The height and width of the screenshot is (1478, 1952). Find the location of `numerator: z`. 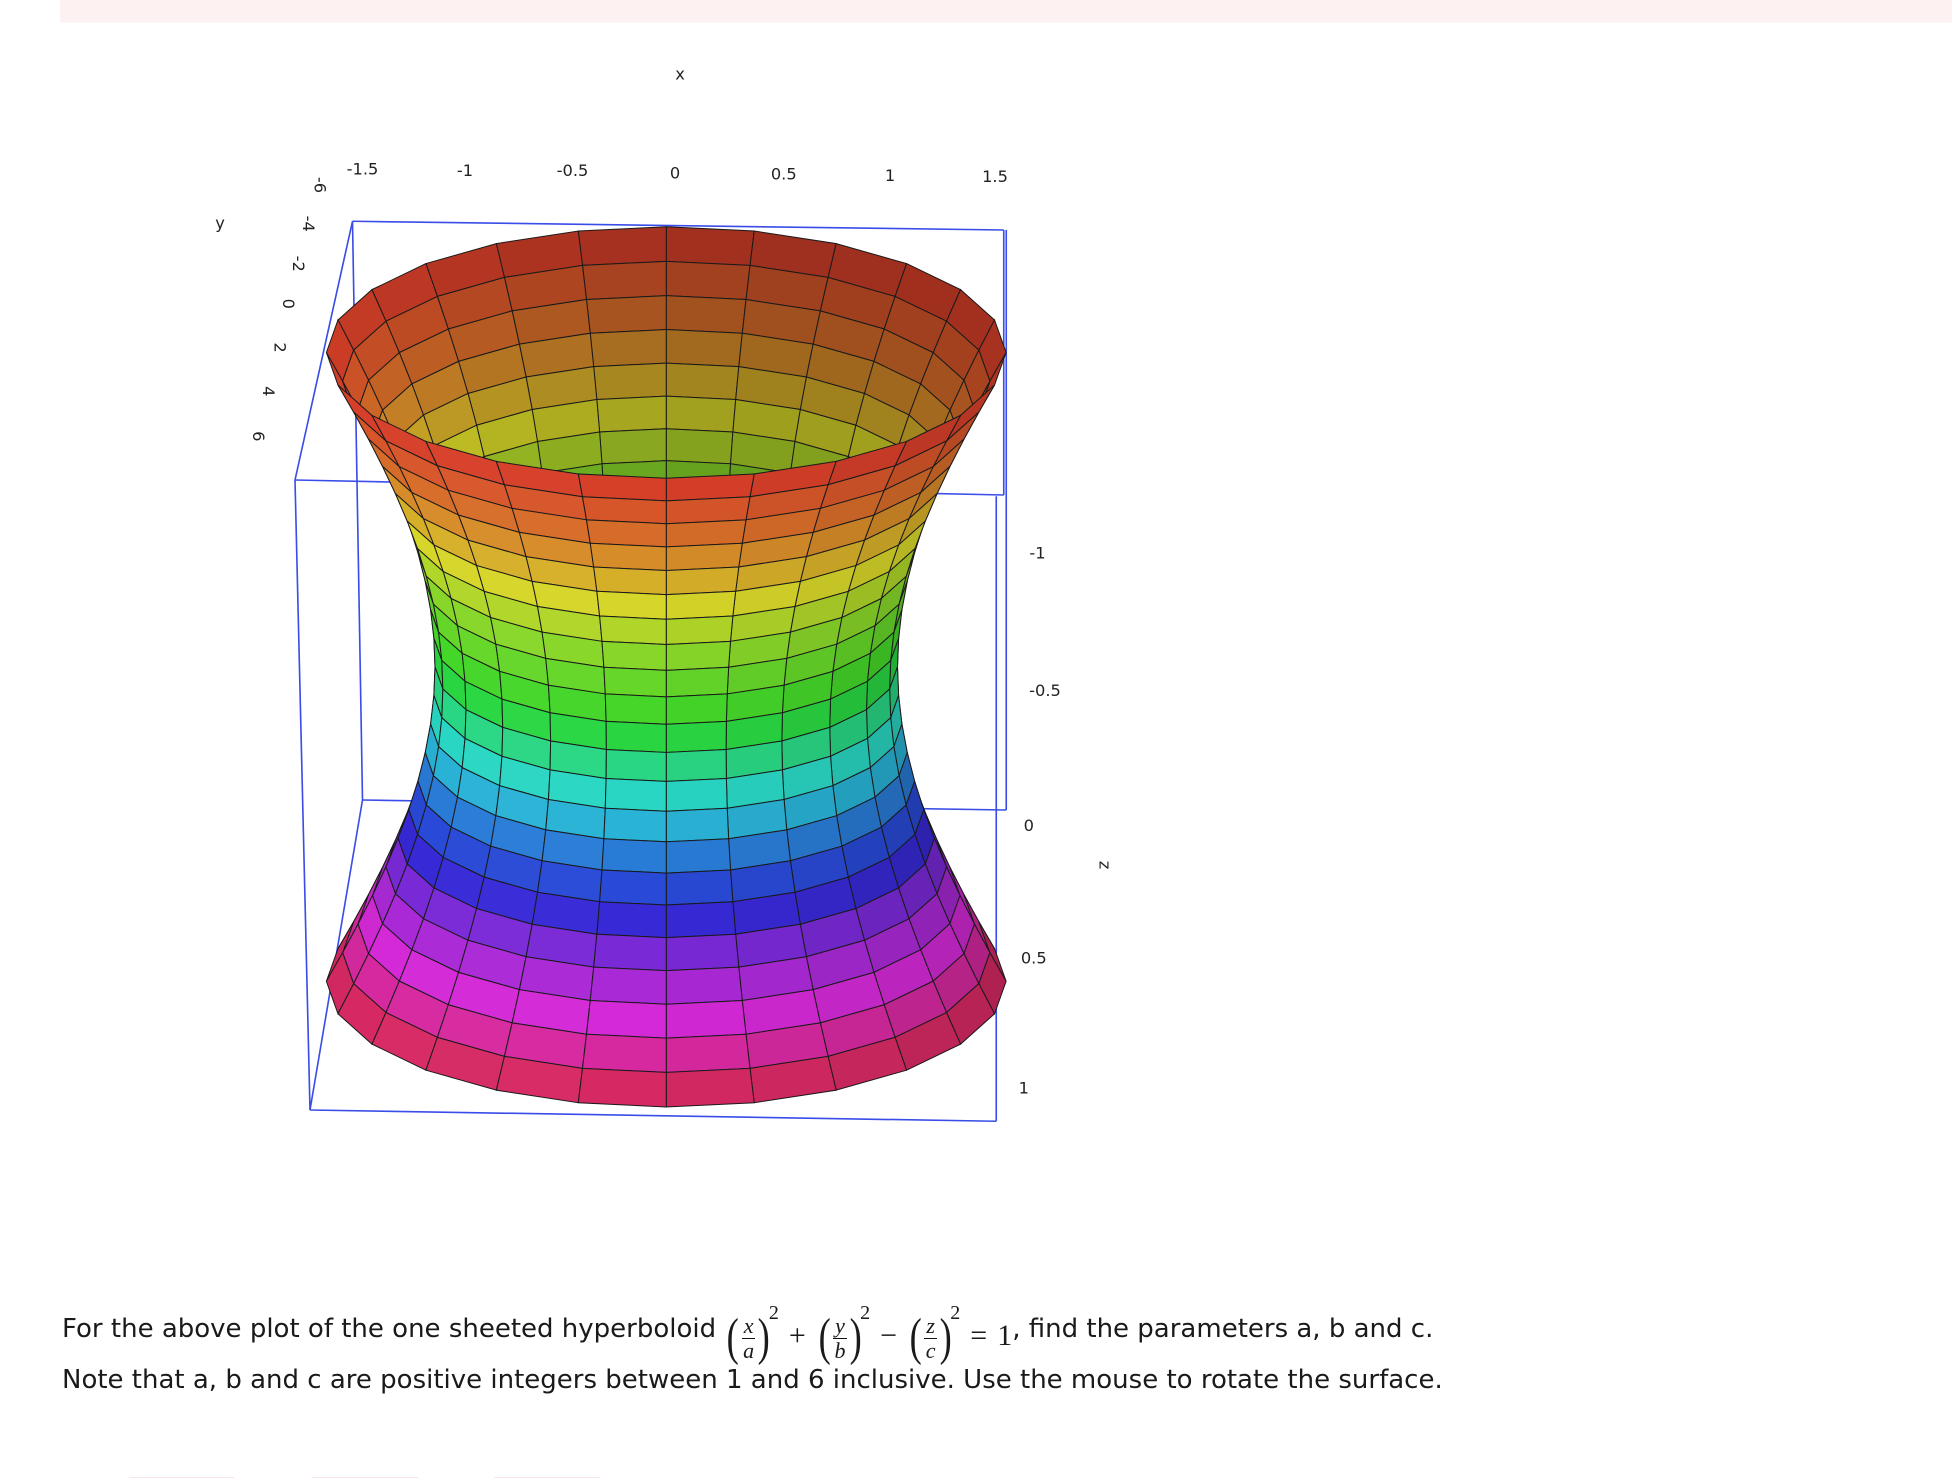

numerator: z is located at coordinates (930, 1325).